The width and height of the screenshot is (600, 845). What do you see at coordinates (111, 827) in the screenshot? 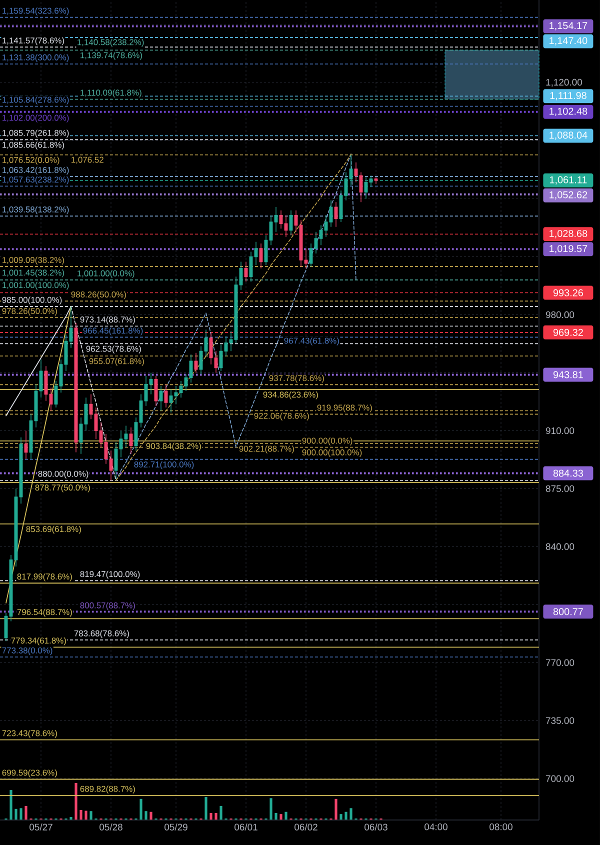
I see `x-tick-label: 05/28` at bounding box center [111, 827].